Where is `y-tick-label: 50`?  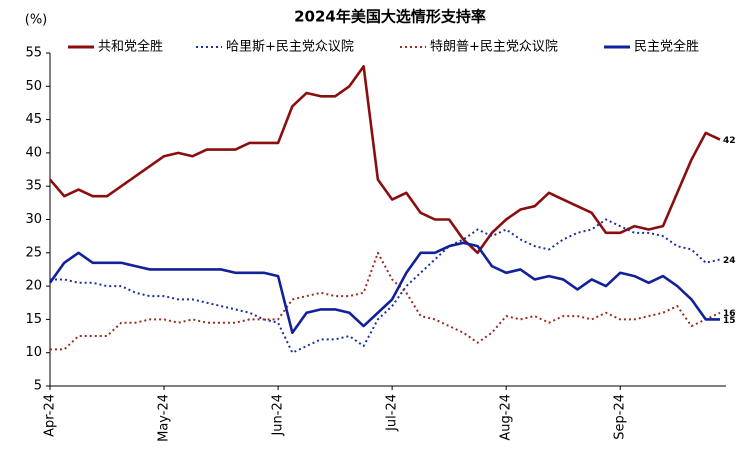
y-tick-label: 50 is located at coordinates (33, 86).